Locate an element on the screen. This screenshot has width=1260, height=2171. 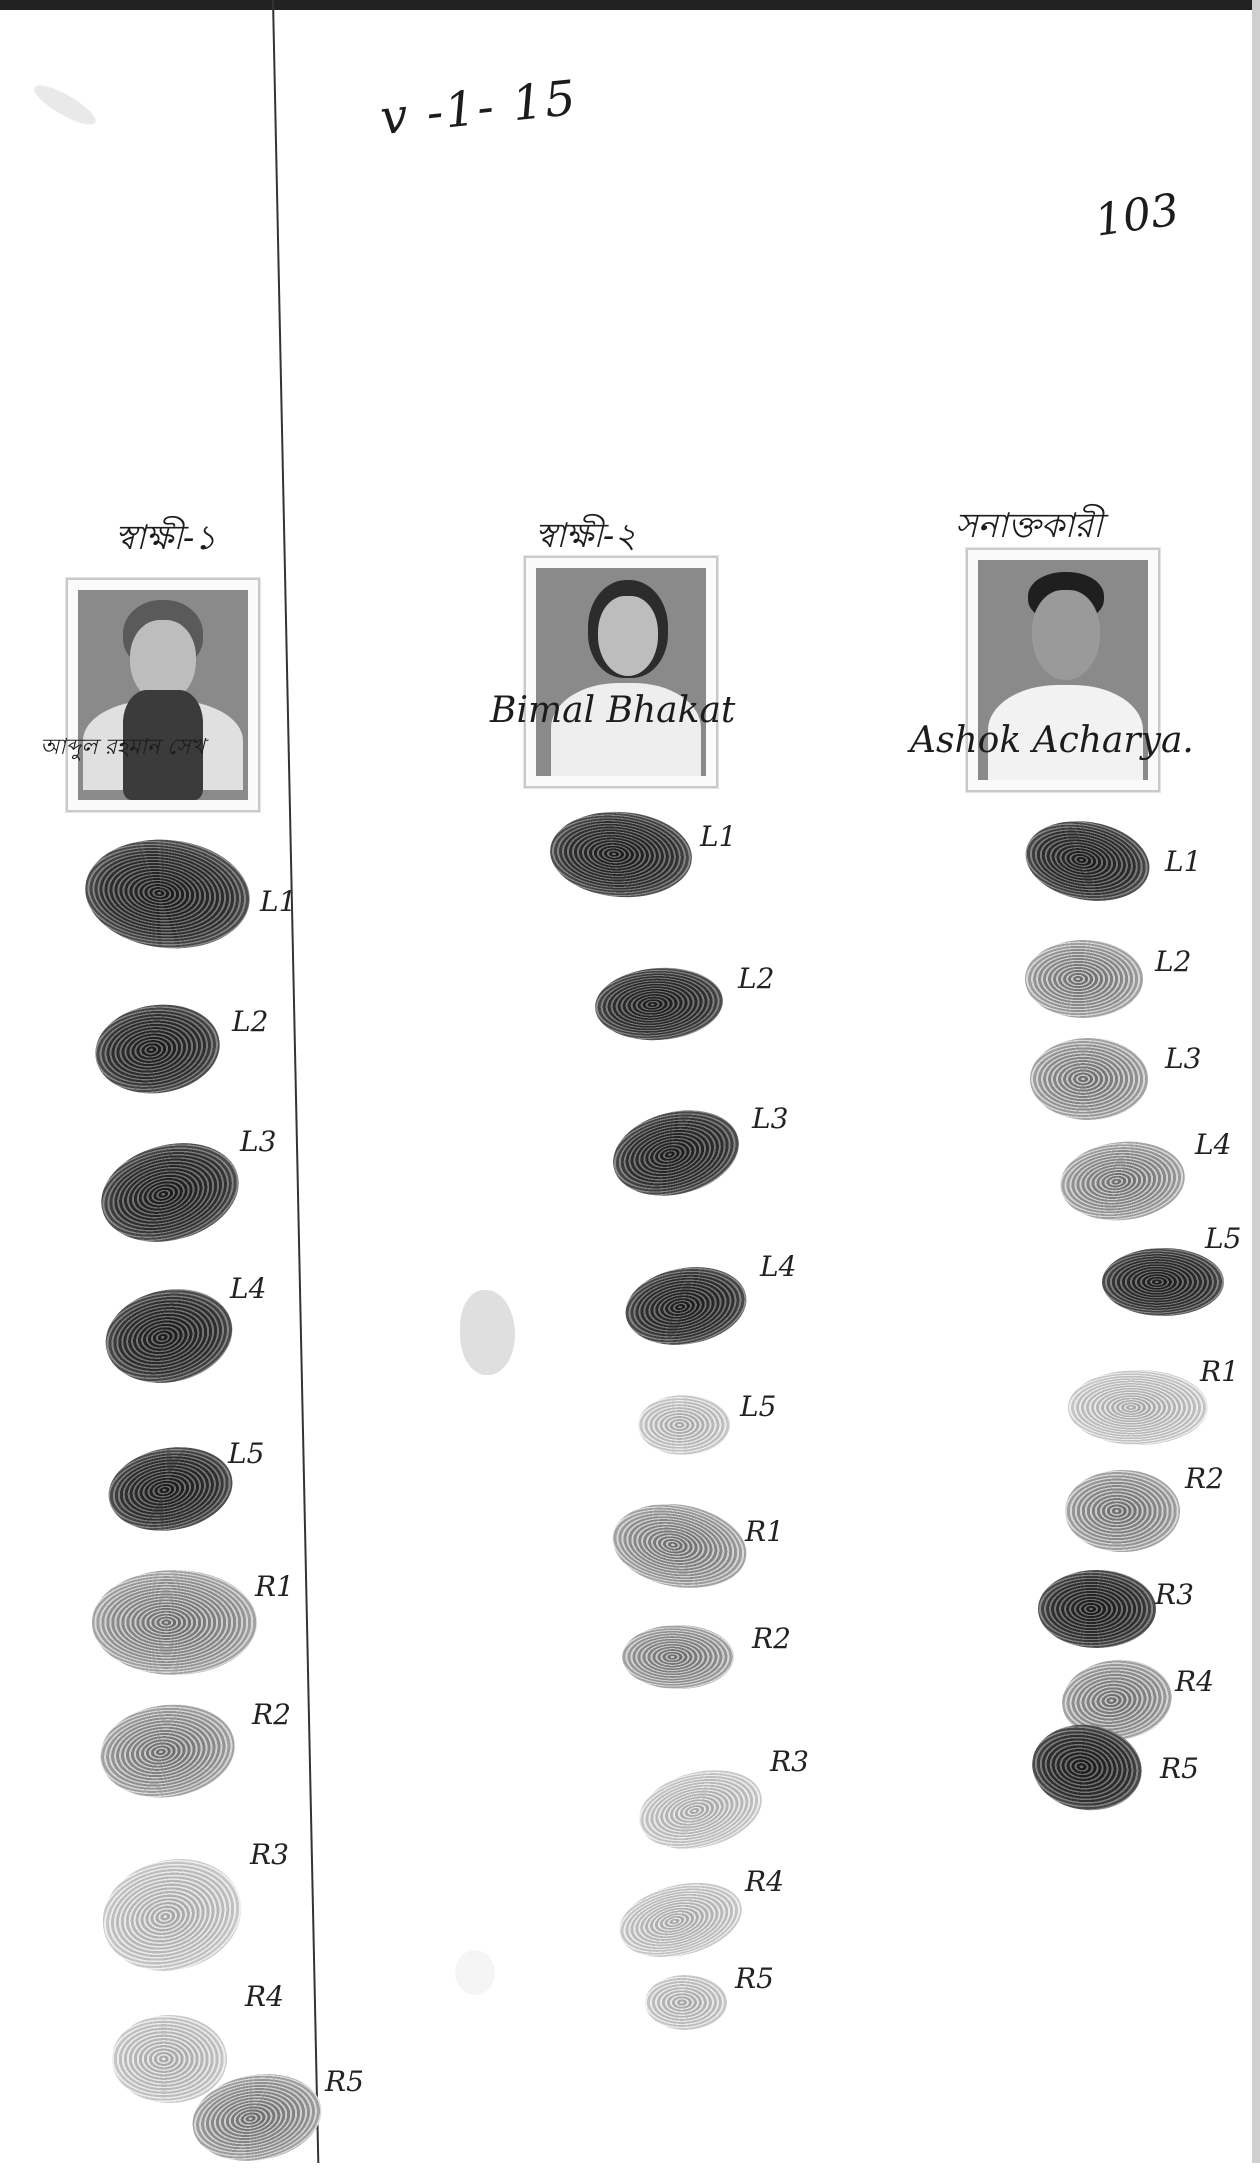
print-label-p1-L5: L5 is located at coordinates (246, 1453).